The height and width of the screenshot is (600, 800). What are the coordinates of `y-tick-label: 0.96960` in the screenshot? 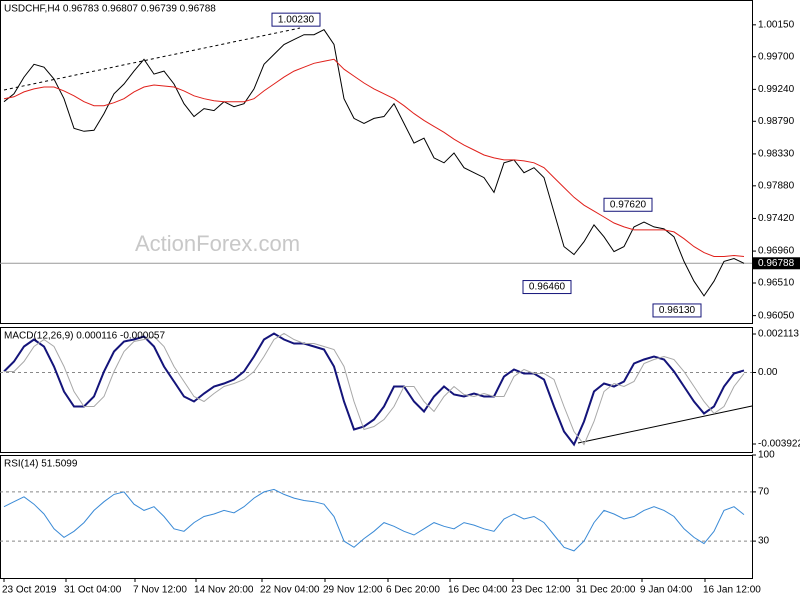 It's located at (776, 251).